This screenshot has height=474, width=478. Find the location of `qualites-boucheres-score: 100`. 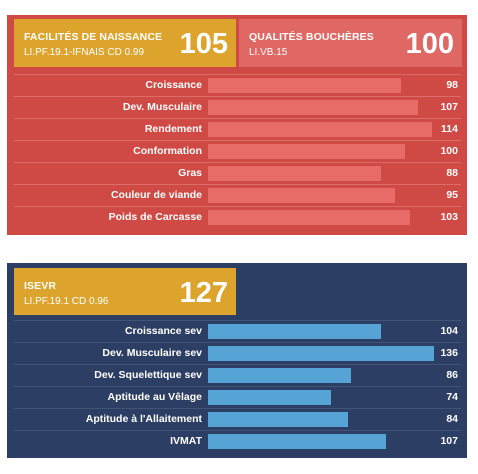

qualites-boucheres-score: 100 is located at coordinates (429, 44).